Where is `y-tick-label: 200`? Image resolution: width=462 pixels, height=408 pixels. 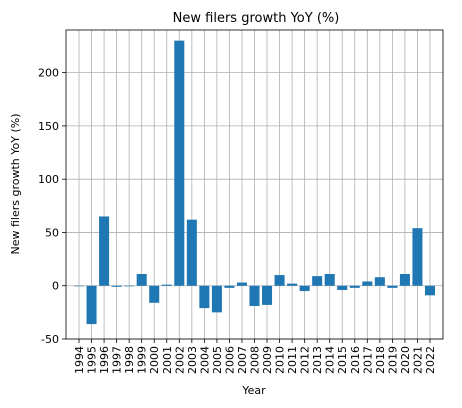
y-tick-label: 200 is located at coordinates (48, 73).